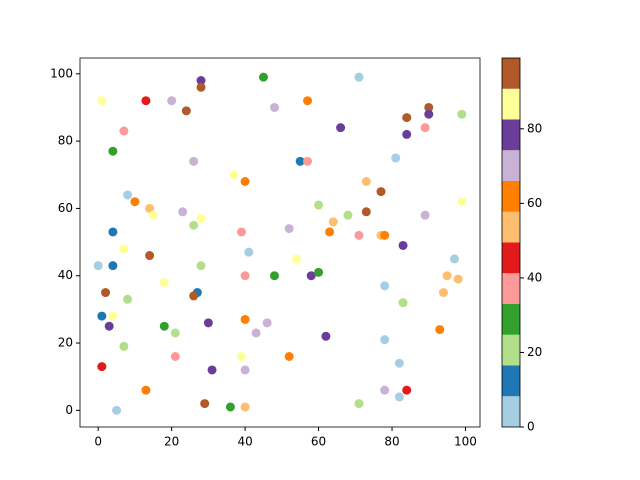 The image size is (640, 480). What do you see at coordinates (534, 128) in the screenshot?
I see `colorbar-tick-label: 80` at bounding box center [534, 128].